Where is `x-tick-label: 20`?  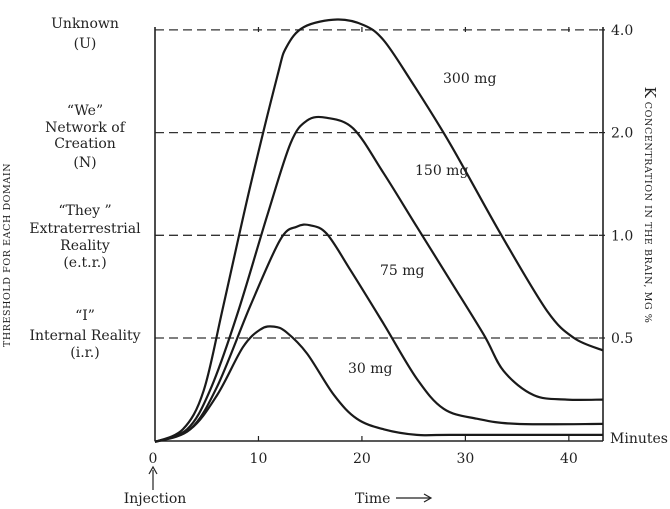
x-tick-label: 20 is located at coordinates (362, 459).